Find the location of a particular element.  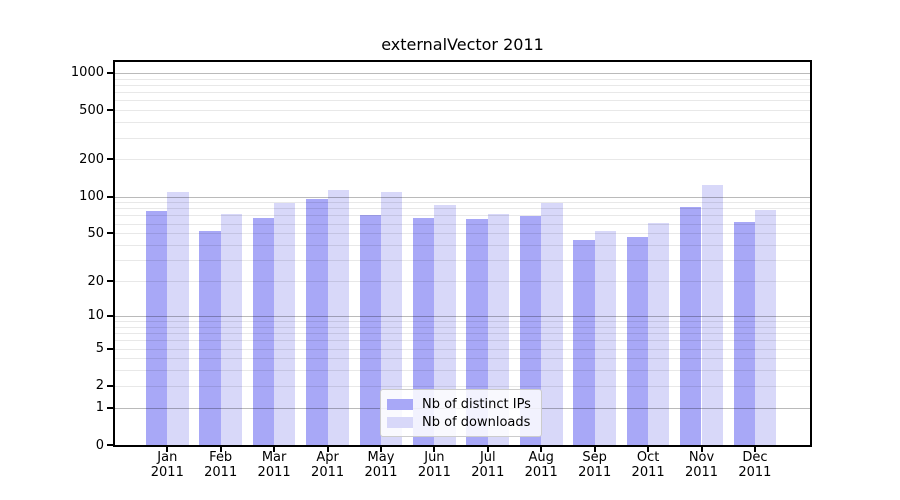

bar-downloads-feb is located at coordinates (231, 329).